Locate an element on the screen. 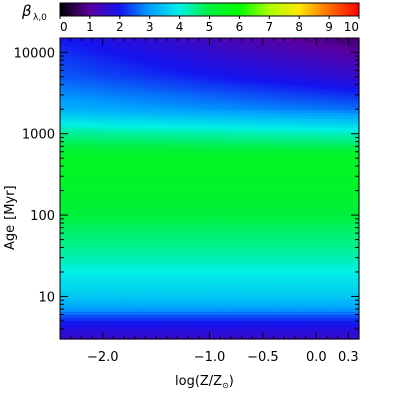  colorbar-label: β is located at coordinates (26, 11).